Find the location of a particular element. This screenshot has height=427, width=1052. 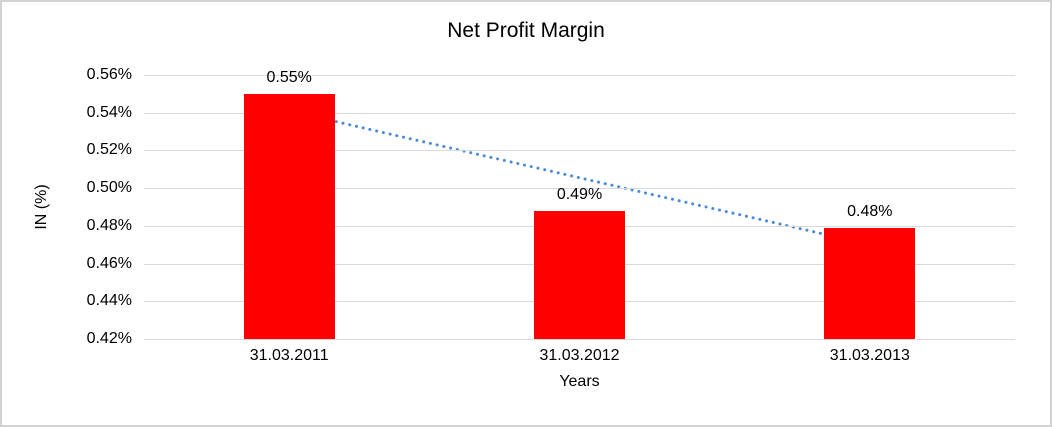

bar-data-label: 0.48% is located at coordinates (870, 211).